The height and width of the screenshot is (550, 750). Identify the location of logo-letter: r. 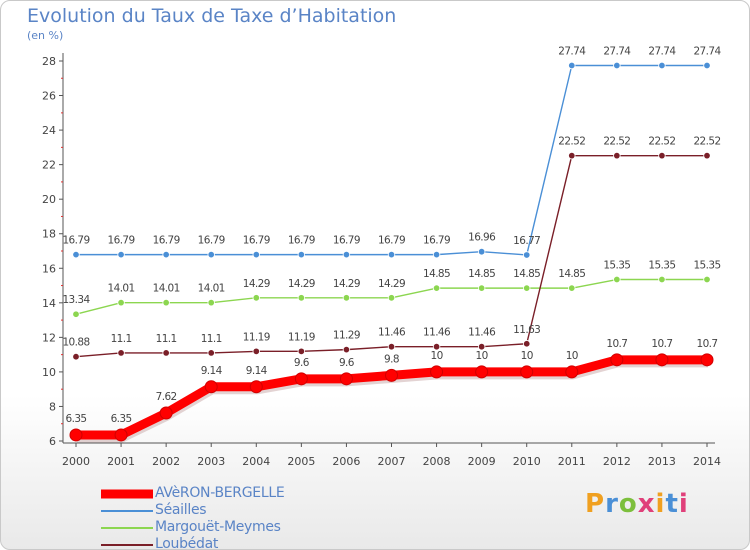
(612, 504).